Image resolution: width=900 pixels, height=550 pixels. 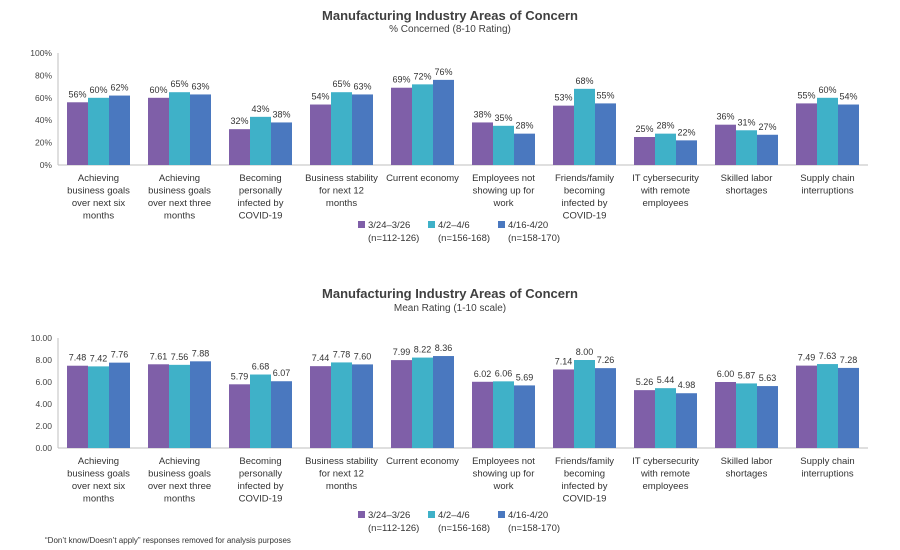 What do you see at coordinates (201, 353) in the screenshot?
I see `data-label: 7.88` at bounding box center [201, 353].